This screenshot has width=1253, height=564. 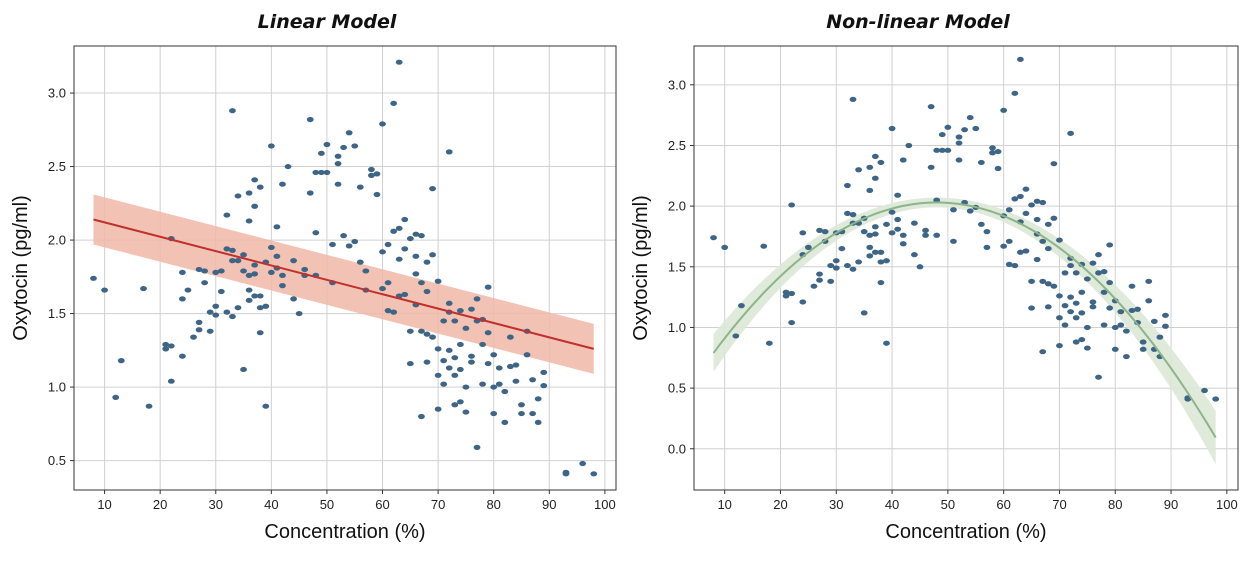 What do you see at coordinates (216, 504) in the screenshot?
I see `x-tick-label: 30` at bounding box center [216, 504].